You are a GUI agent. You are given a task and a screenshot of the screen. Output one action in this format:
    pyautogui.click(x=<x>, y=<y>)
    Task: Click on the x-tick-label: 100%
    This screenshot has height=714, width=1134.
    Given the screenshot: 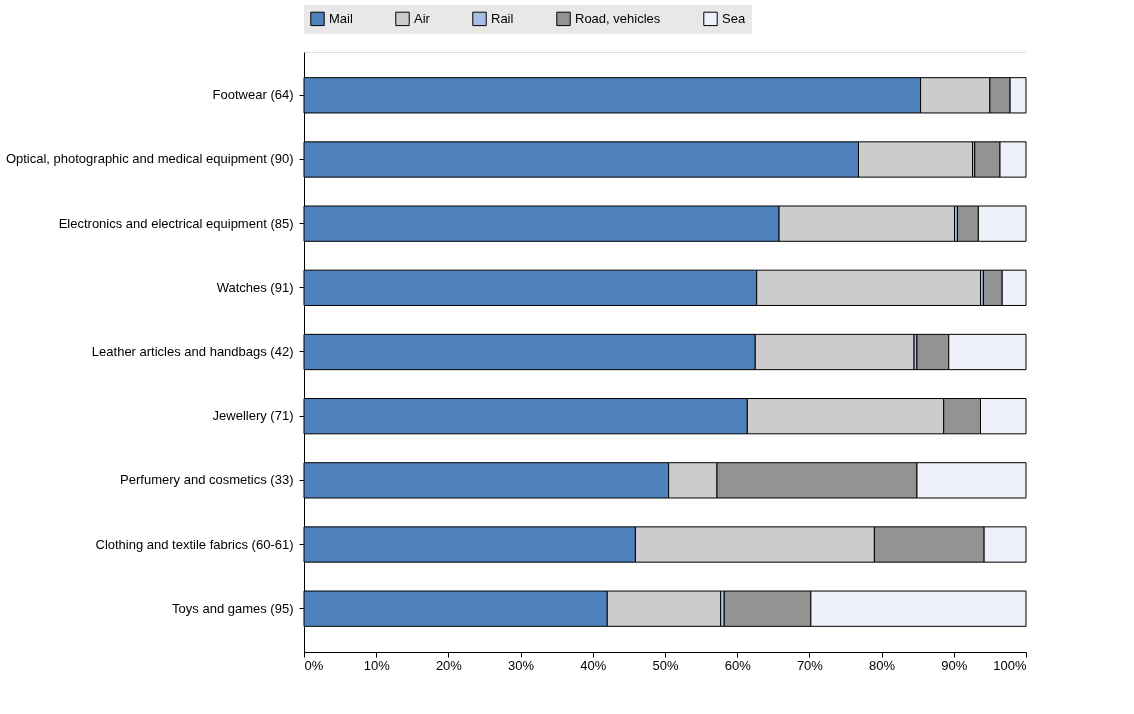 What is the action you would take?
    pyautogui.click(x=1010, y=665)
    